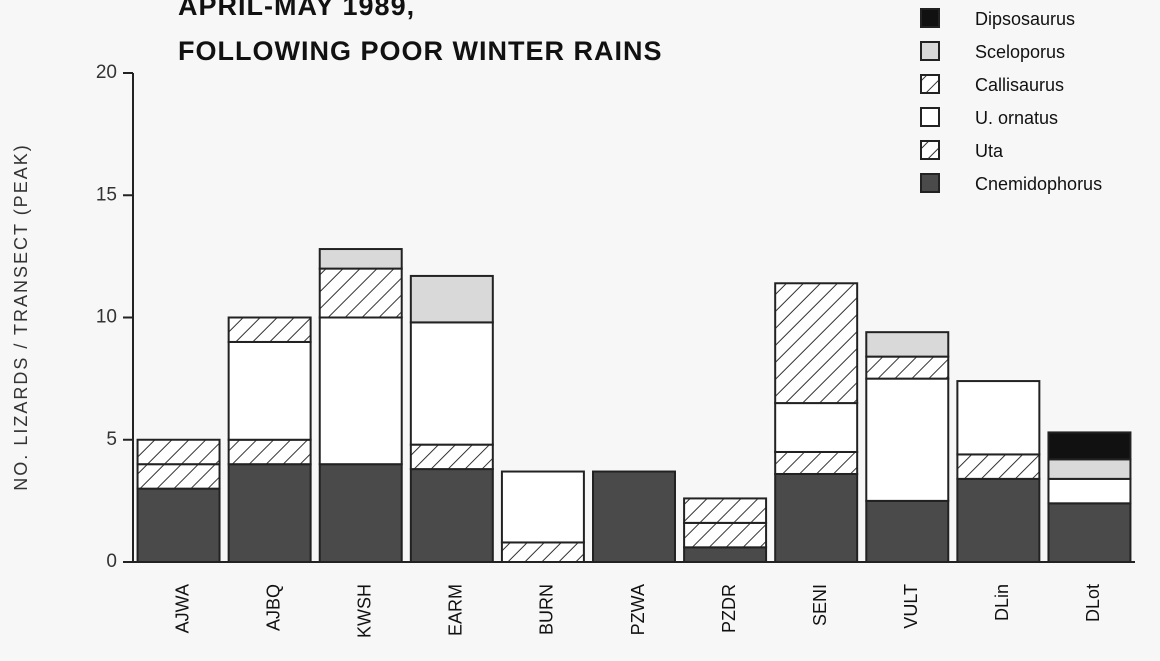 This screenshot has height=661, width=1160. I want to click on legend-label: Cnemidophorus, so click(1038, 184).